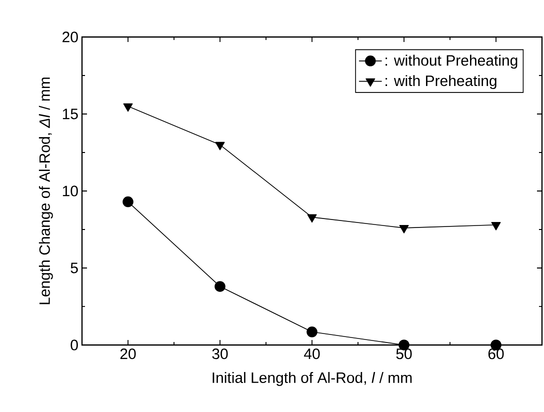 The image size is (544, 412). What do you see at coordinates (220, 354) in the screenshot?
I see `x-tick-label: 30` at bounding box center [220, 354].